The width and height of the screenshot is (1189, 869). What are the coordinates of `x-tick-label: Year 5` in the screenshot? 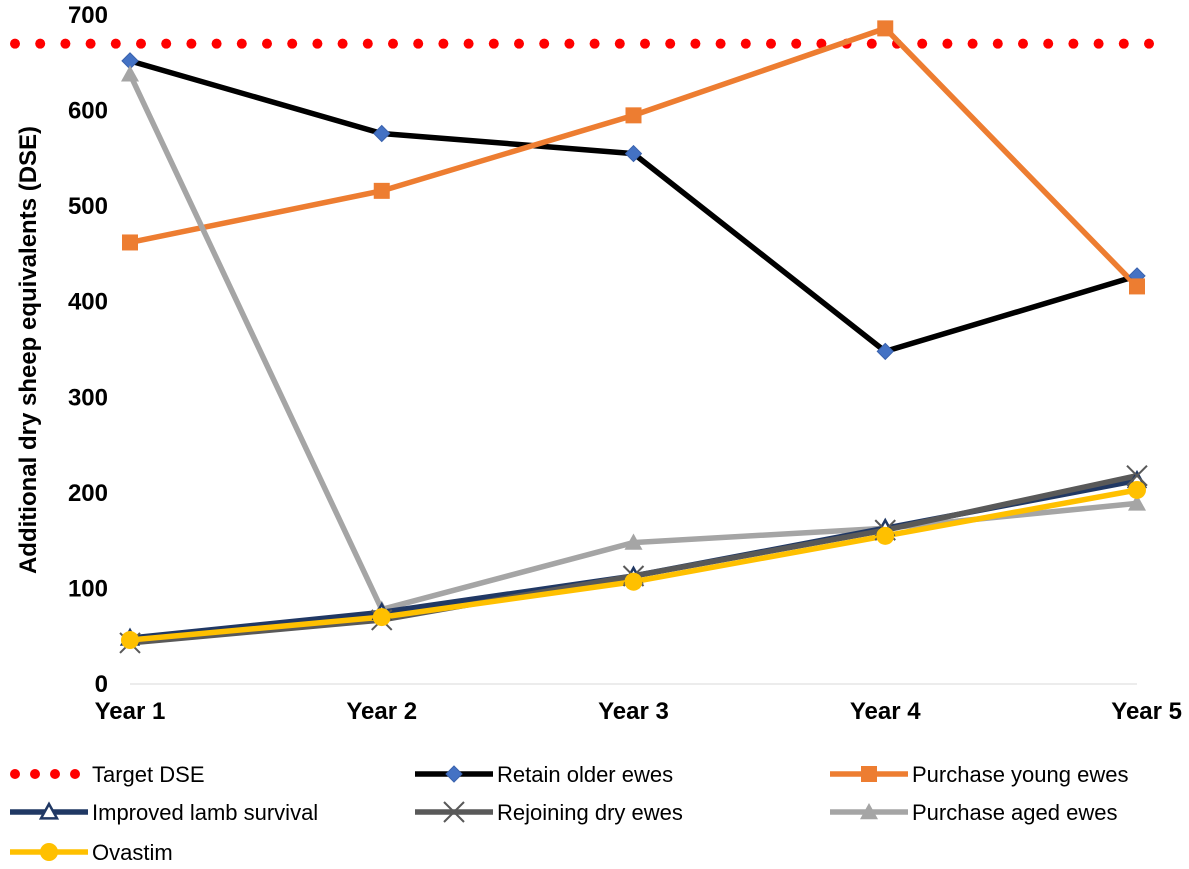 It's located at (1146, 711).